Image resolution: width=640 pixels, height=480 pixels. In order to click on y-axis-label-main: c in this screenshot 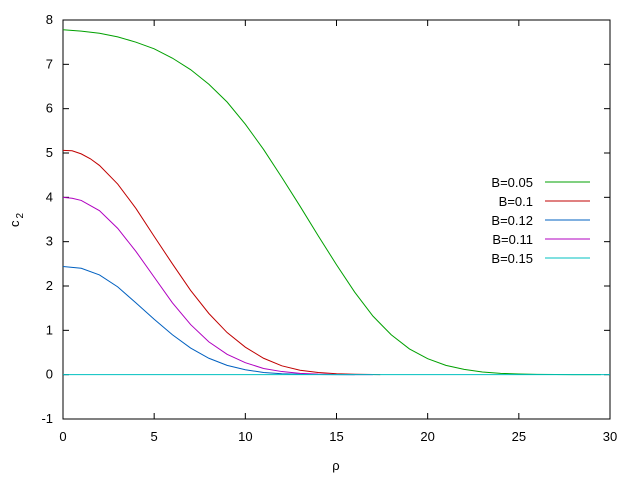, I will do `click(14, 223)`.